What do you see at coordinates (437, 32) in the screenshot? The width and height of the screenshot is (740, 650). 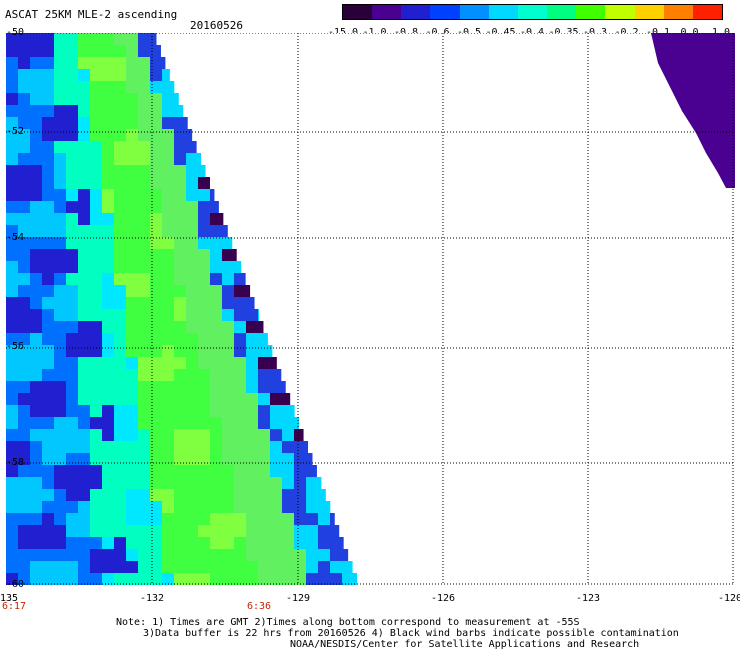 I see `colorbar-label: -0.6` at bounding box center [437, 32].